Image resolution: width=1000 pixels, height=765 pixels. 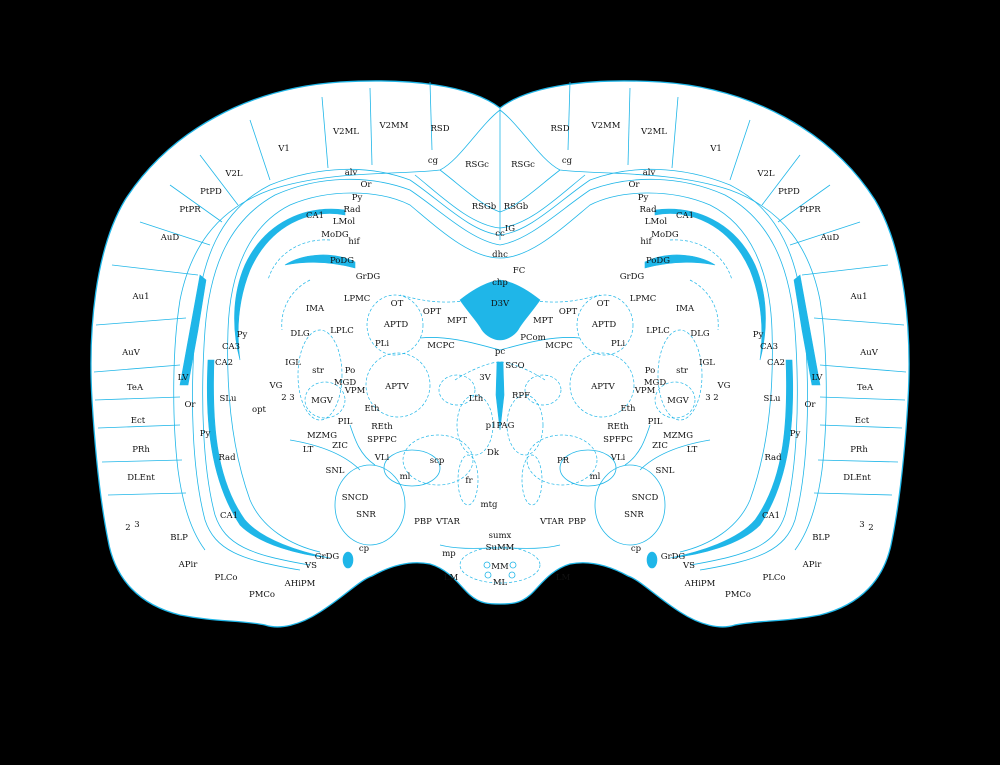 I want to click on label-sco: SCO, so click(x=514, y=366).